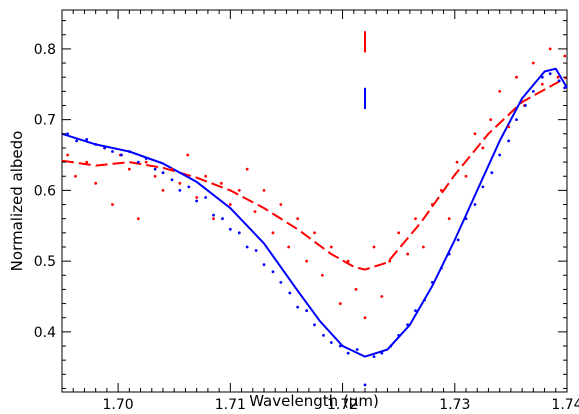 The image size is (579, 414). Describe the element at coordinates (454, 405) in the screenshot. I see `x-tick-label: 1.73` at that location.